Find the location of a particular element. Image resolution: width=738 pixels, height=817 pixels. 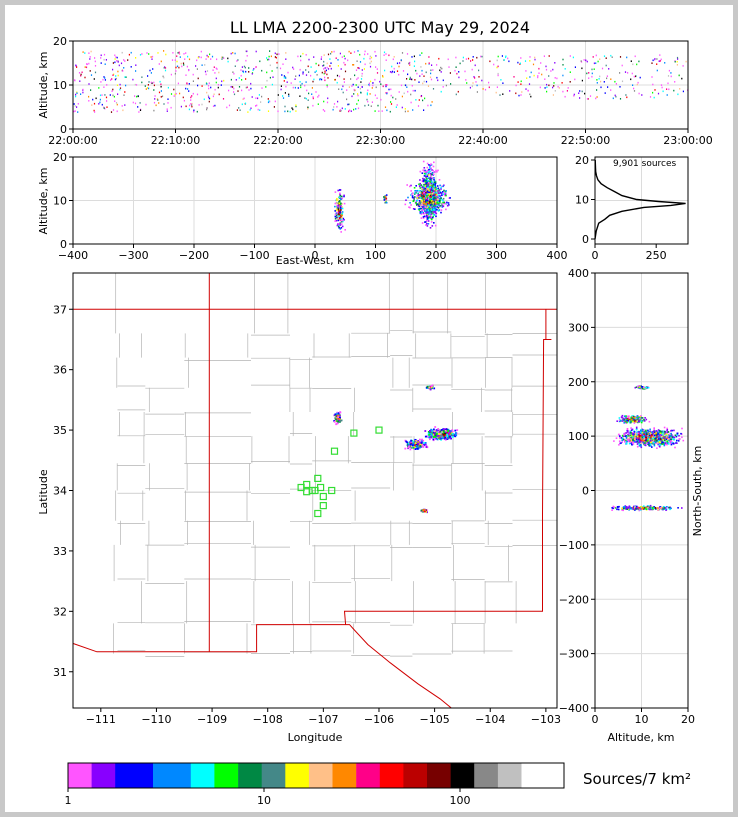

lat-tick-label: 31 is located at coordinates (60, 672).